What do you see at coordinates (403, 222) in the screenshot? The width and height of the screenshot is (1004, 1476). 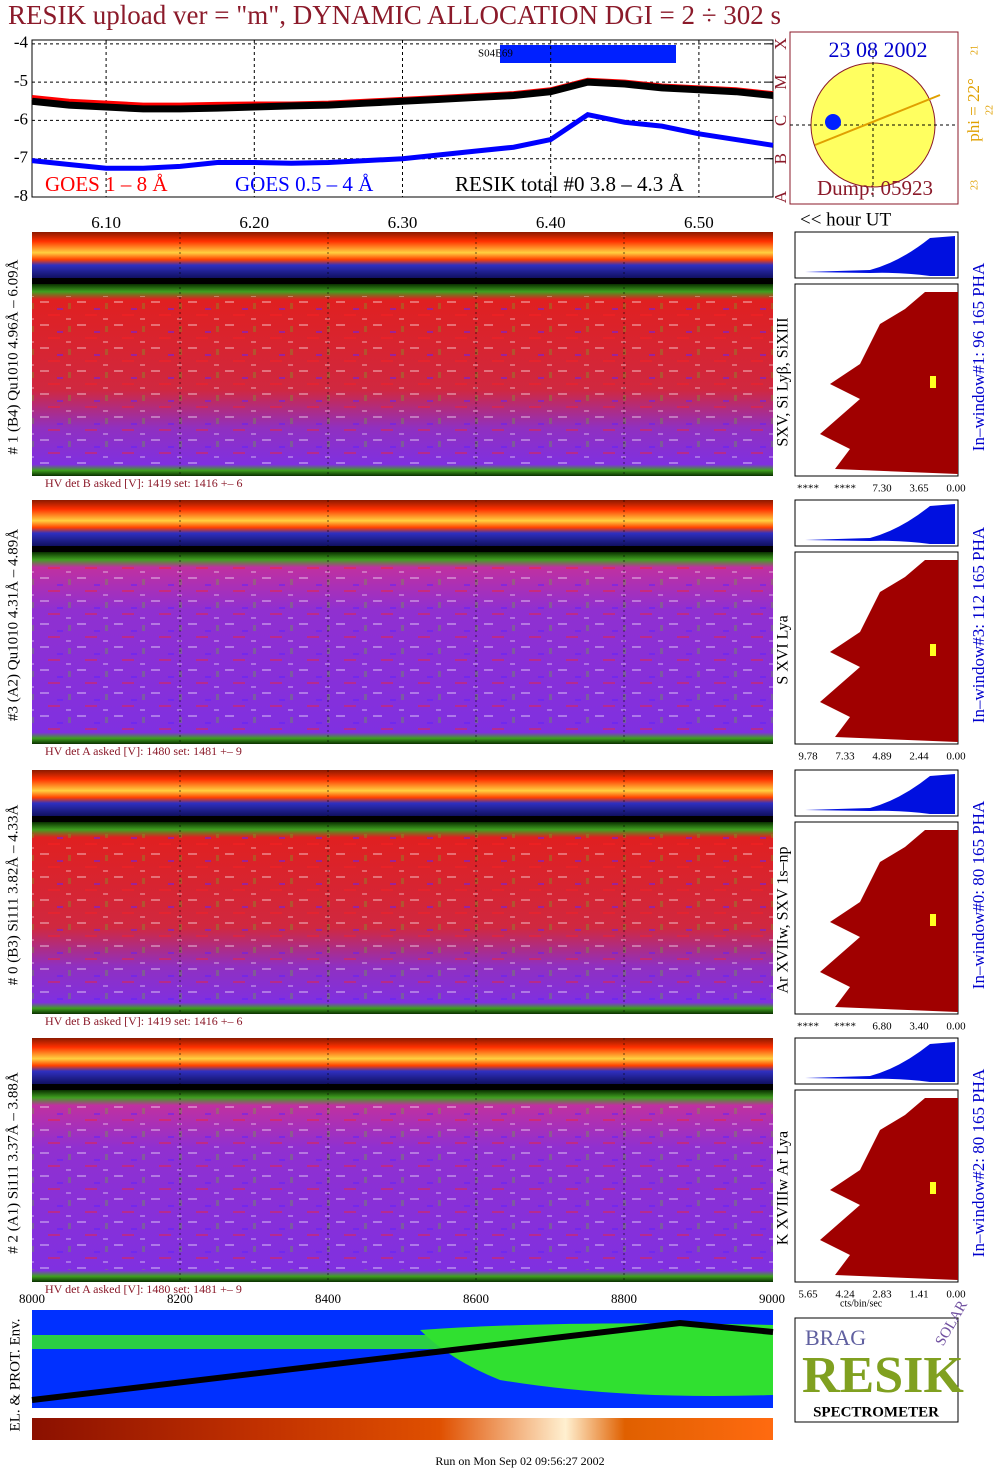 I see `x-tick-label: 6.30` at bounding box center [403, 222].